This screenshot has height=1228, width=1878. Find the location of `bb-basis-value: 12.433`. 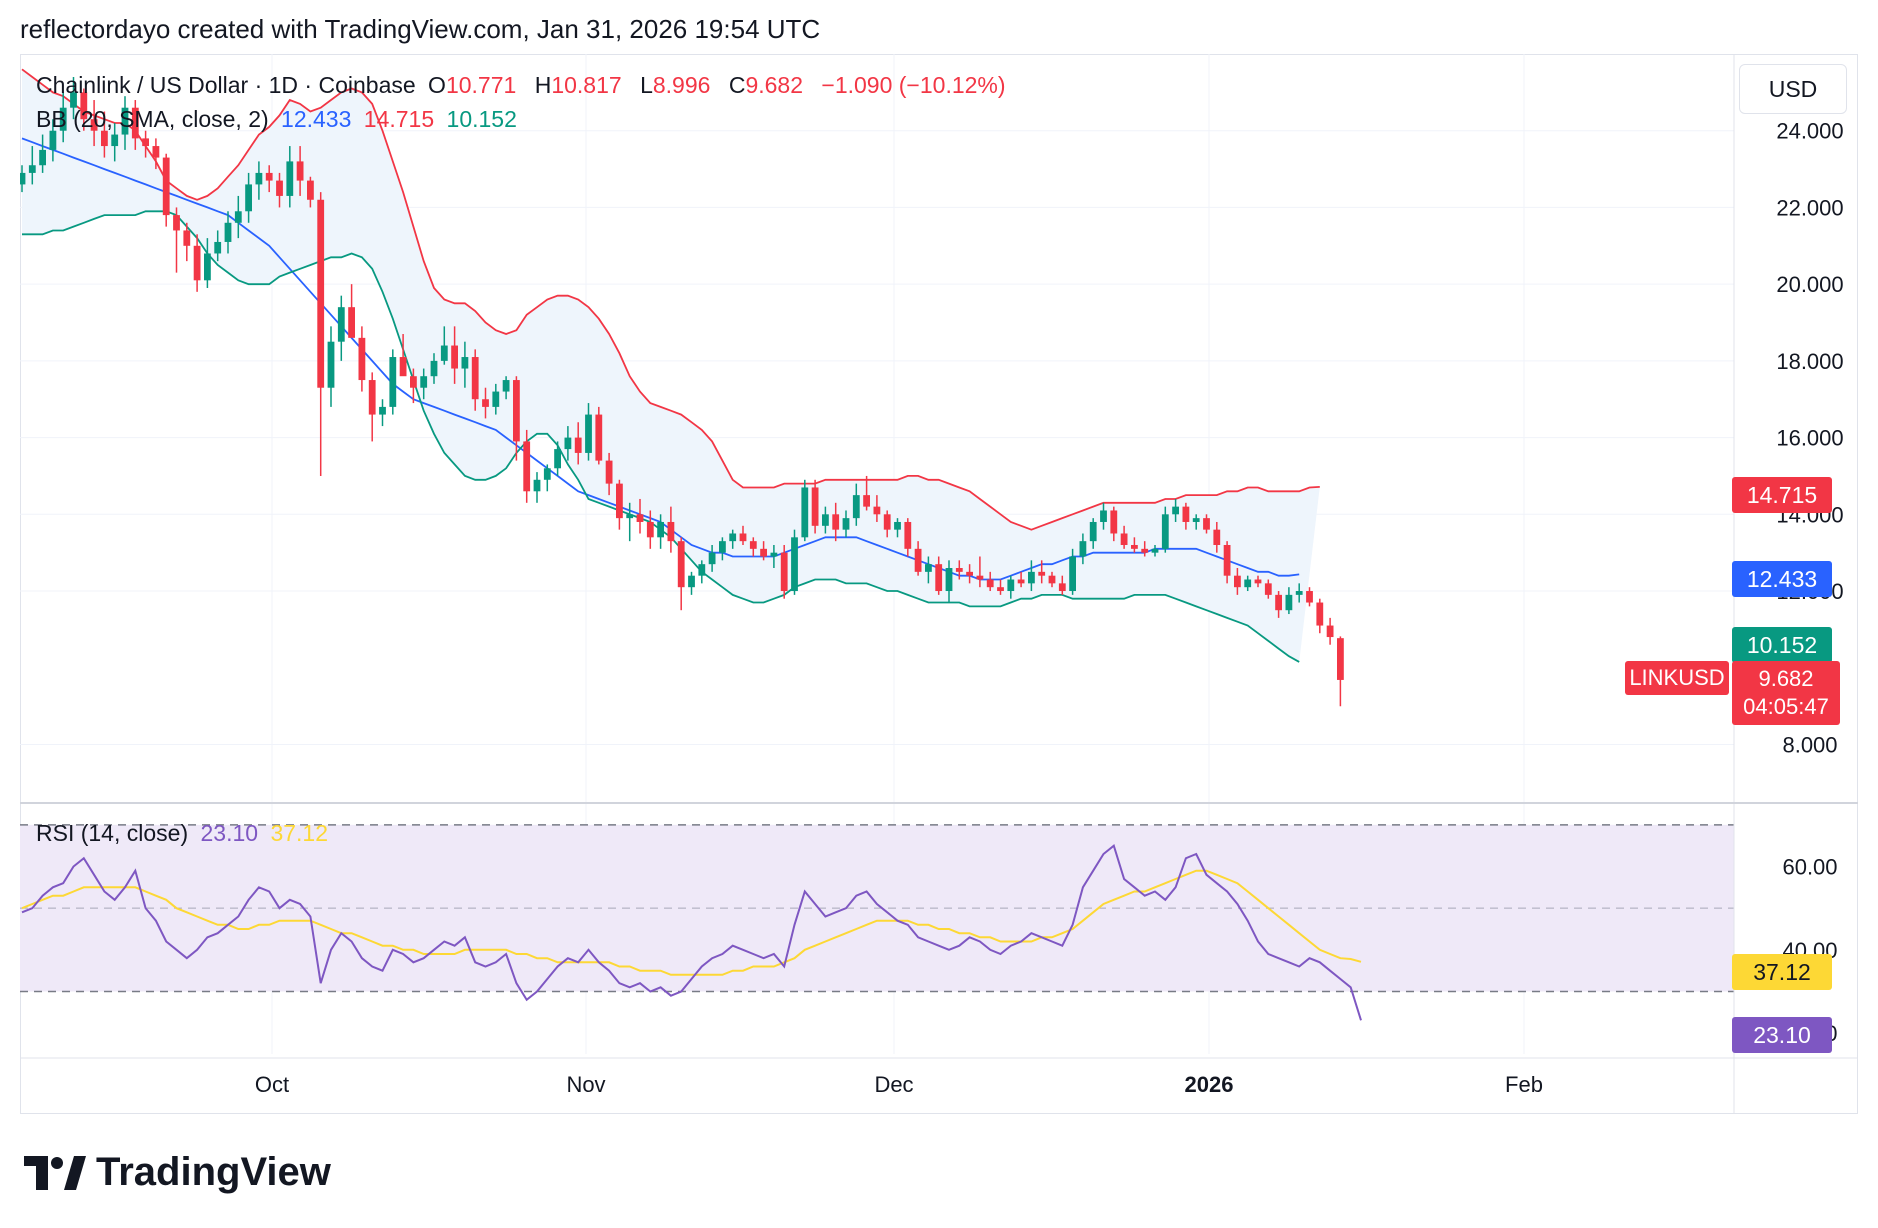

bb-basis-value: 12.433 is located at coordinates (316, 119).